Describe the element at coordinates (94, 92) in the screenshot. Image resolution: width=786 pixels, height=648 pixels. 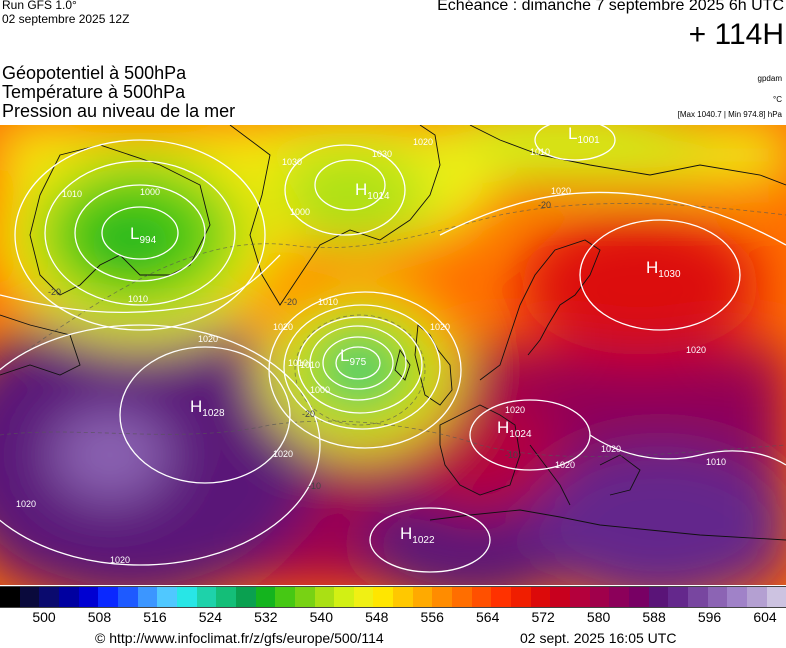
I see `title-temperature: Température à 500hPa` at that location.